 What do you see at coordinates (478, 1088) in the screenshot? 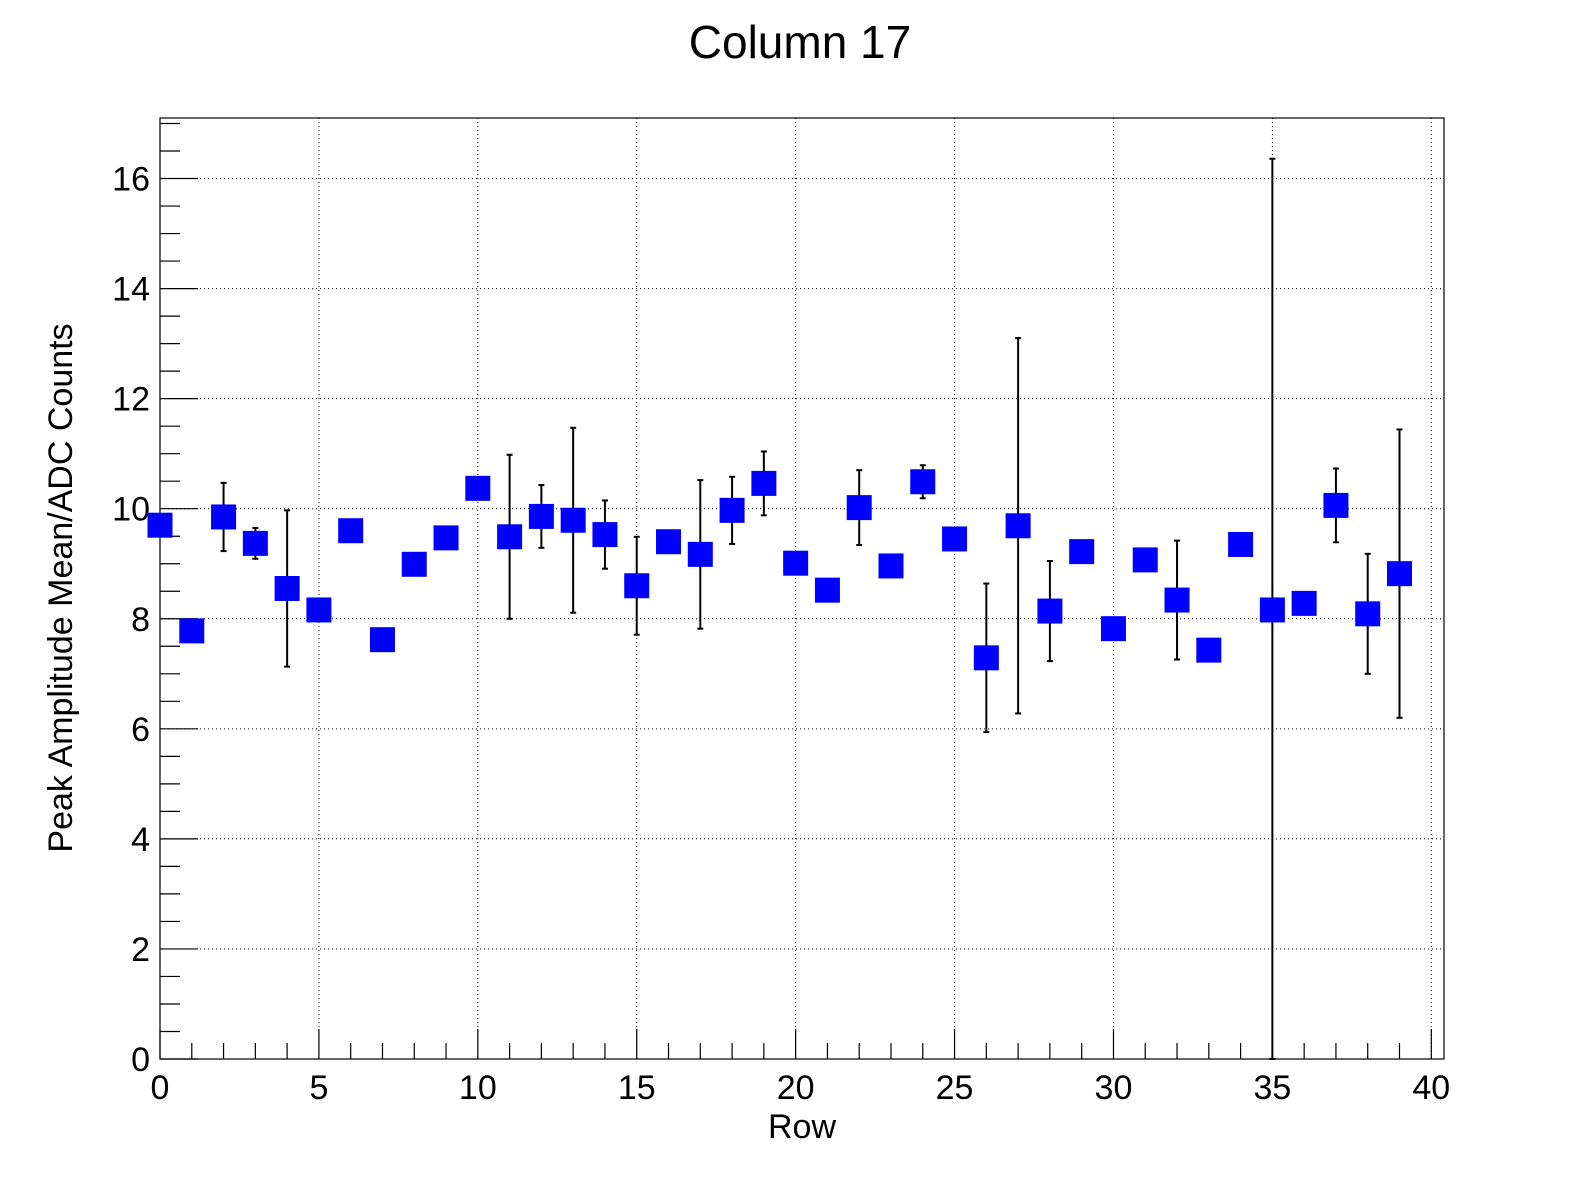
I see `x-tick-label: 10` at bounding box center [478, 1088].